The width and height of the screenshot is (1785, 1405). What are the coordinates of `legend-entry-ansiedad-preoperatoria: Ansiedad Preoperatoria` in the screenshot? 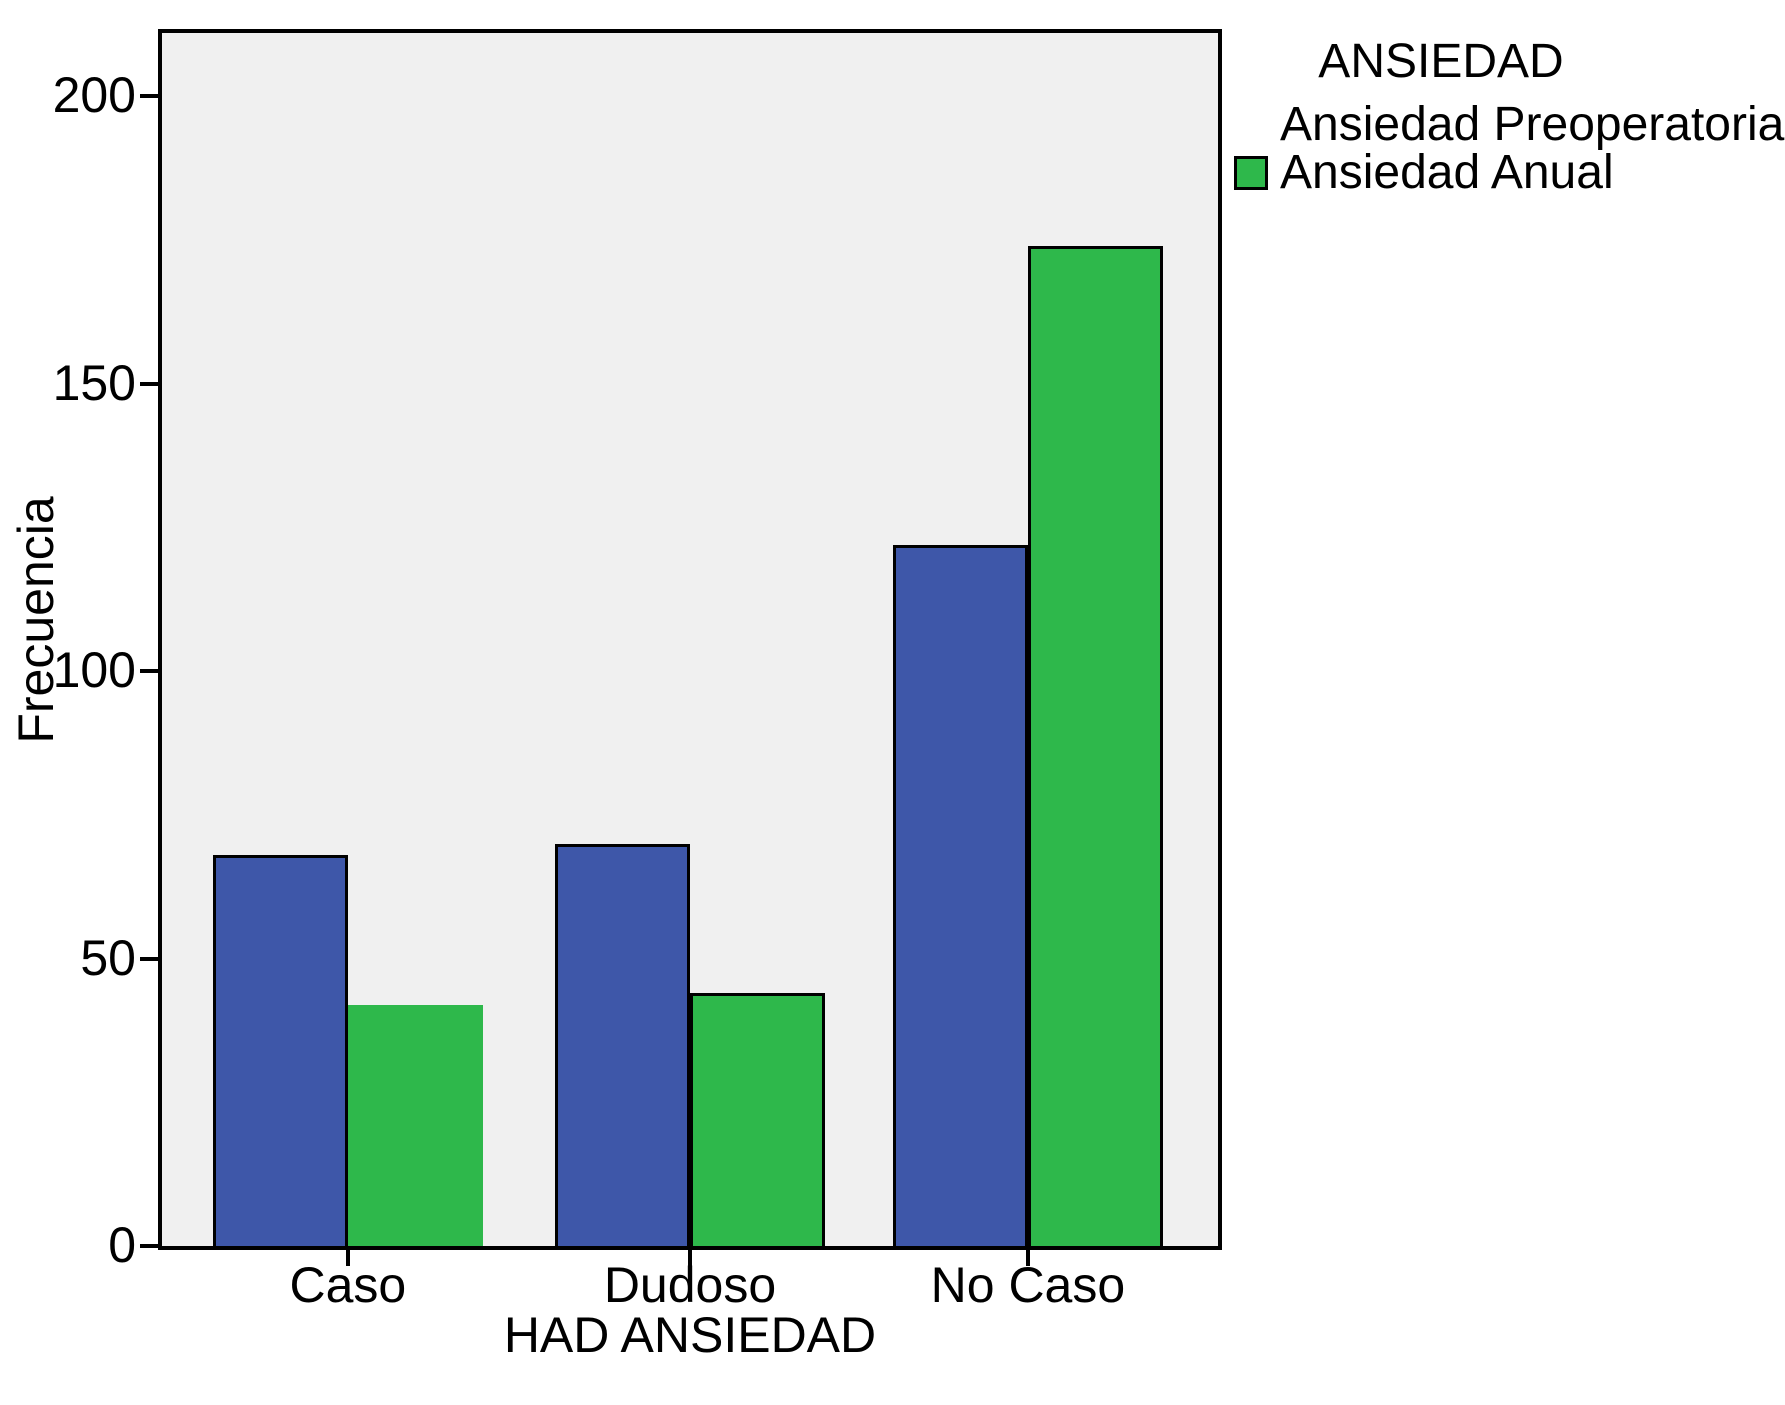 It's located at (1532, 124).